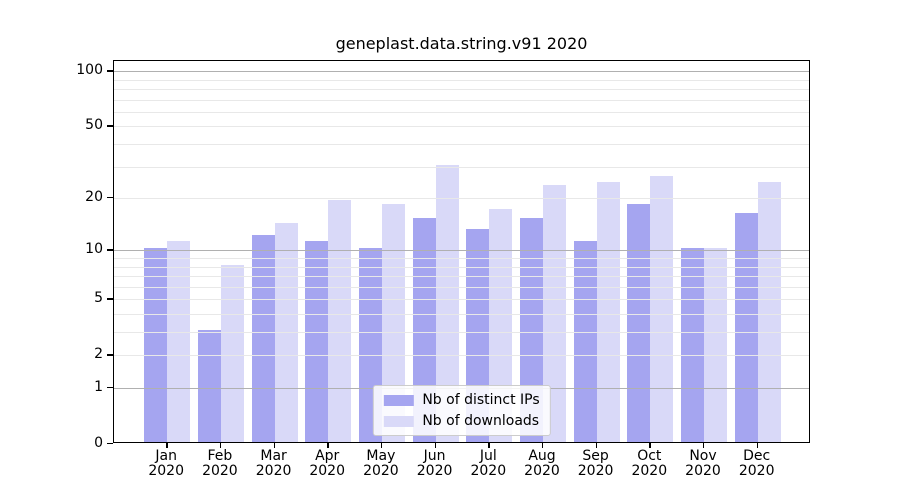  I want to click on x-tick-label: Apr 2020, so click(327, 464).